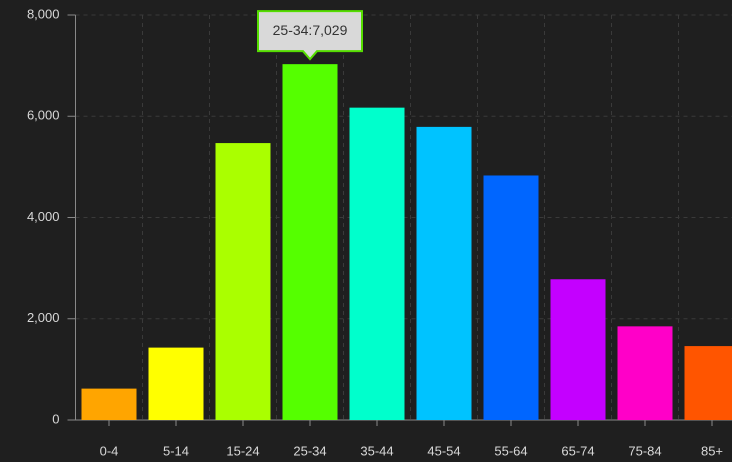 The image size is (732, 462). What do you see at coordinates (644, 450) in the screenshot?
I see `x-tick-label: 75-84` at bounding box center [644, 450].